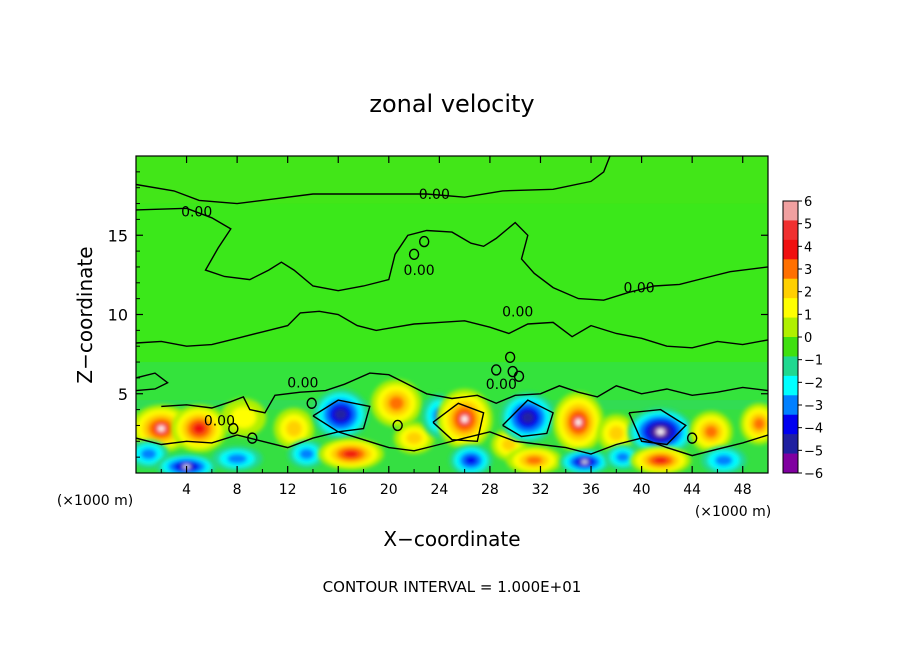  I want to click on colorbar-label: 0, so click(808, 338).